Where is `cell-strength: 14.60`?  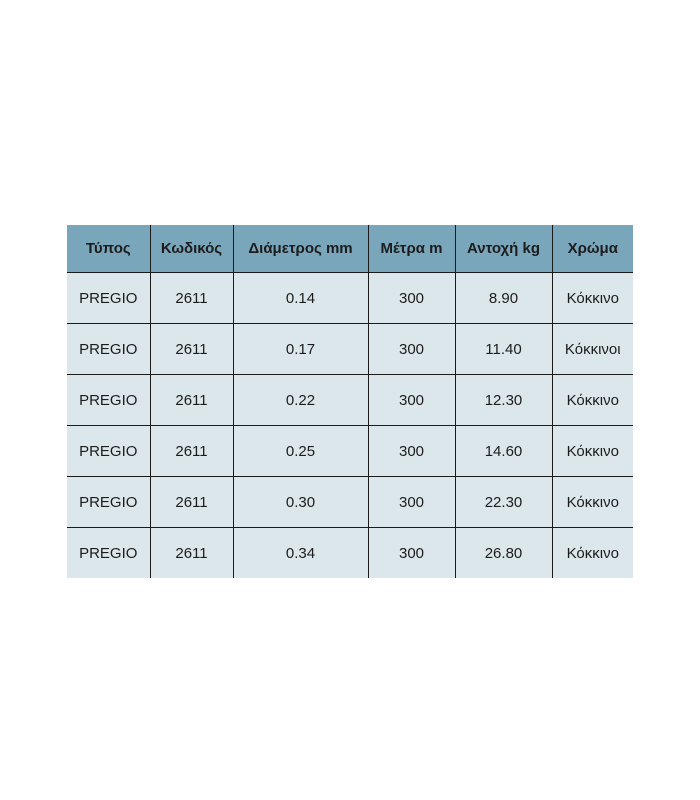 cell-strength: 14.60 is located at coordinates (503, 451).